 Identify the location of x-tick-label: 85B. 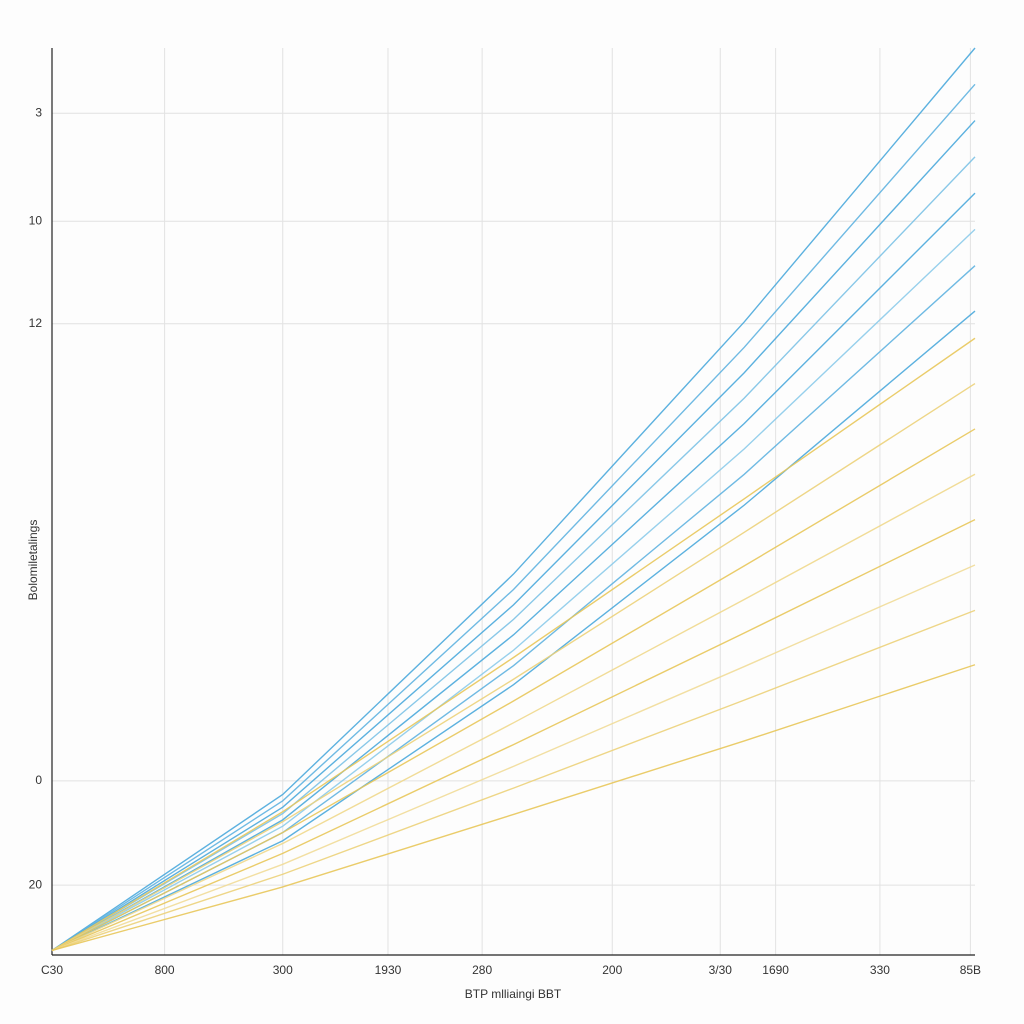
(970, 970).